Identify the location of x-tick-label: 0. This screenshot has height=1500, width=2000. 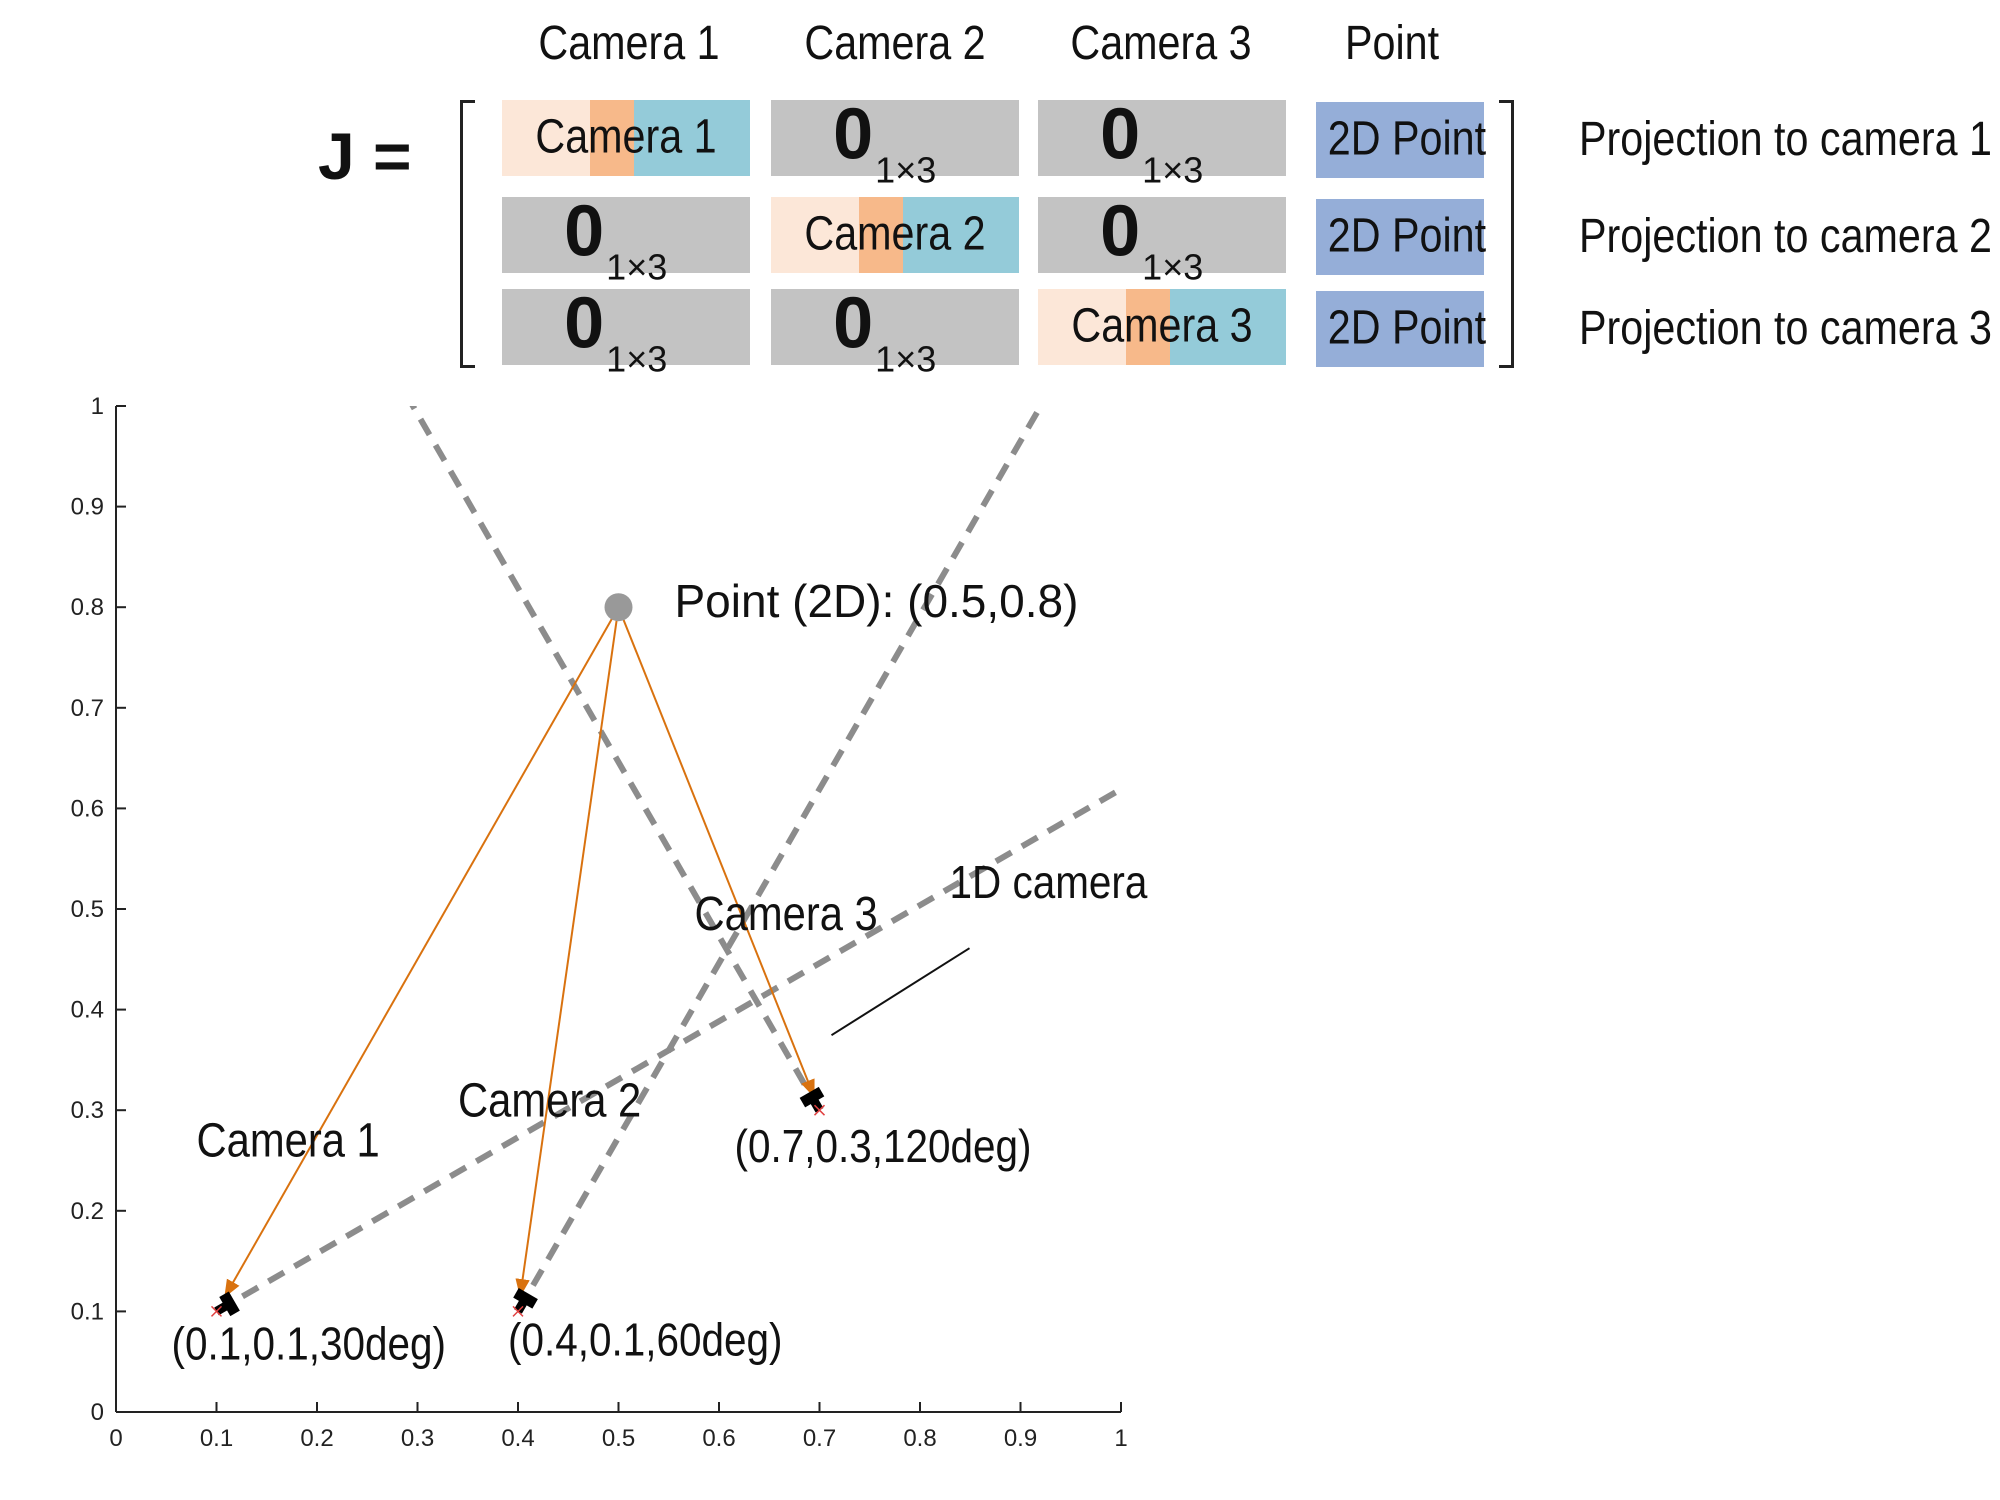
(115, 1438).